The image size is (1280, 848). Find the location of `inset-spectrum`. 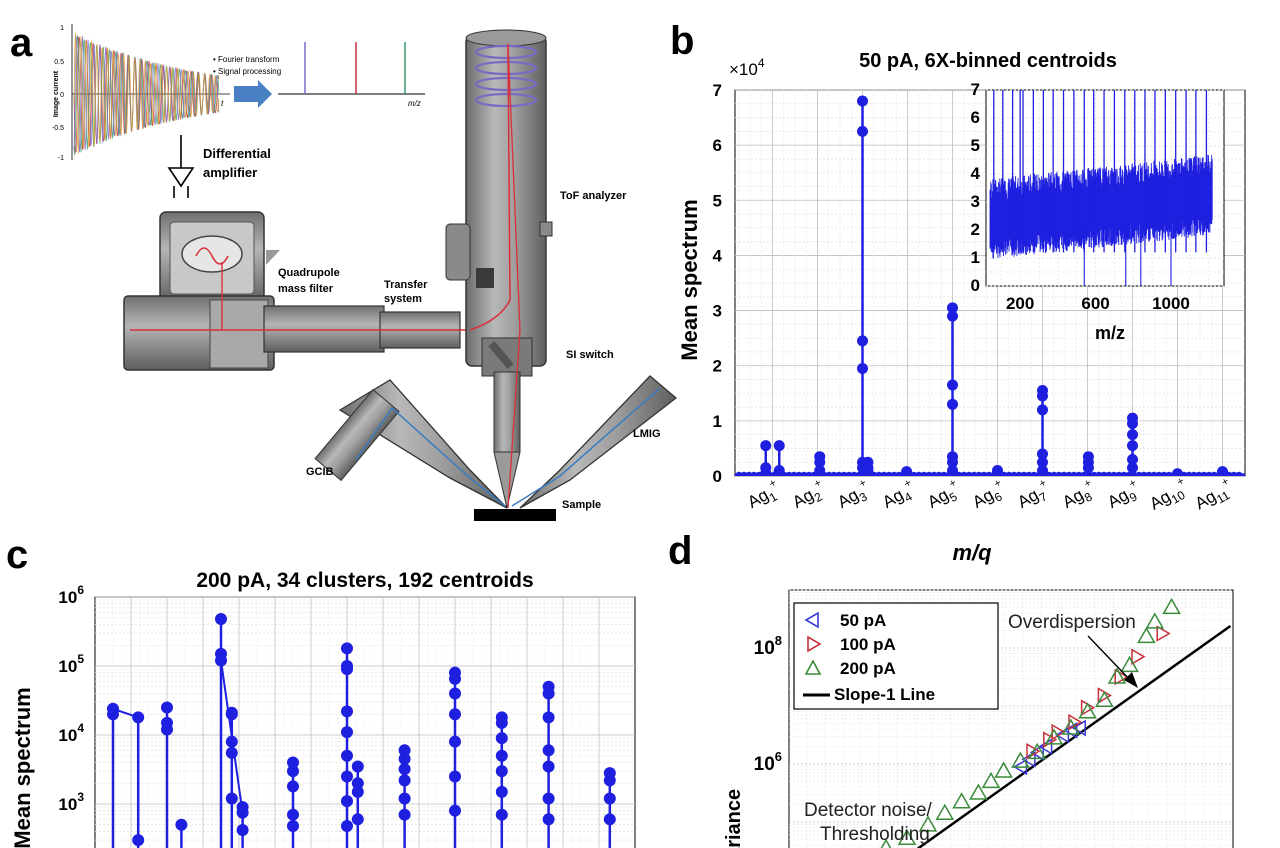

inset-spectrum is located at coordinates (1101, 188).